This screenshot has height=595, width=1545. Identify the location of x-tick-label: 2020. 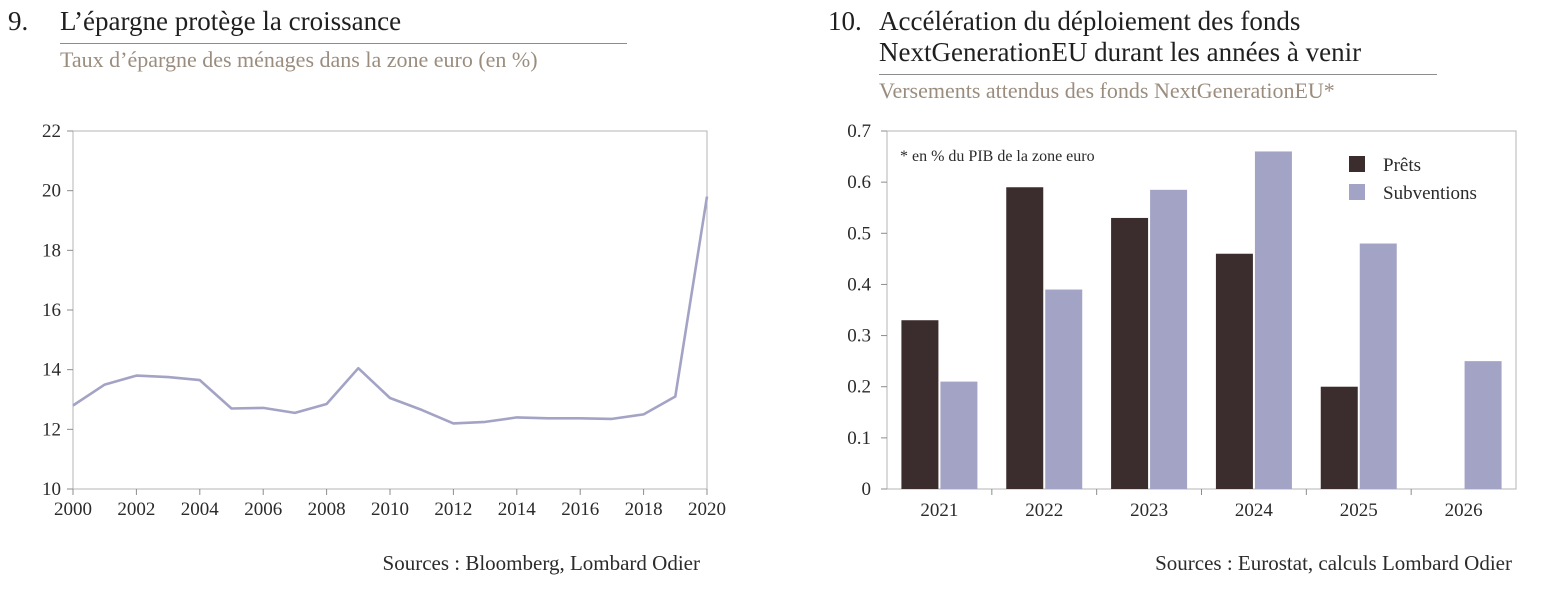
(707, 509).